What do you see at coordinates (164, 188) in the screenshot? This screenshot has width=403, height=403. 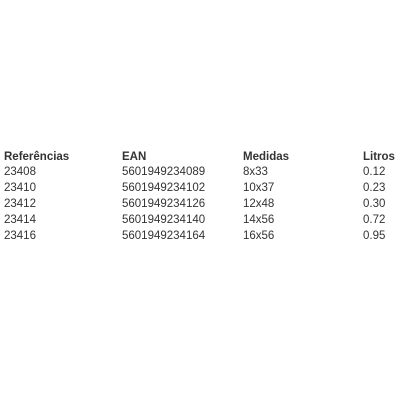 I see `cell-ean: 5601949234102` at bounding box center [164, 188].